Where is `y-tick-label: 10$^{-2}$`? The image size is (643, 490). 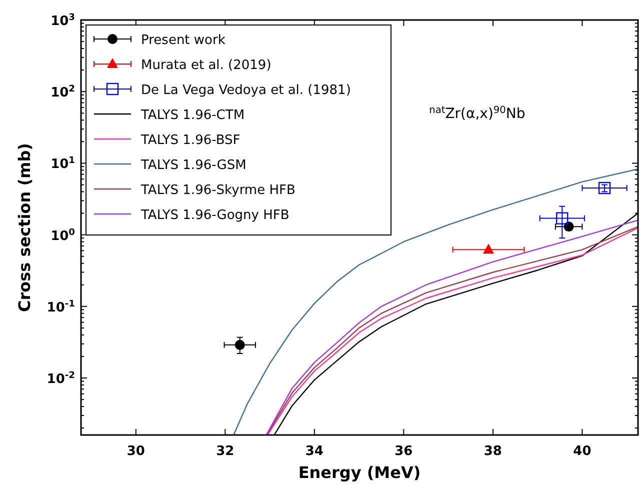 y-tick-label: 10$^{-2}$ is located at coordinates (60, 379).